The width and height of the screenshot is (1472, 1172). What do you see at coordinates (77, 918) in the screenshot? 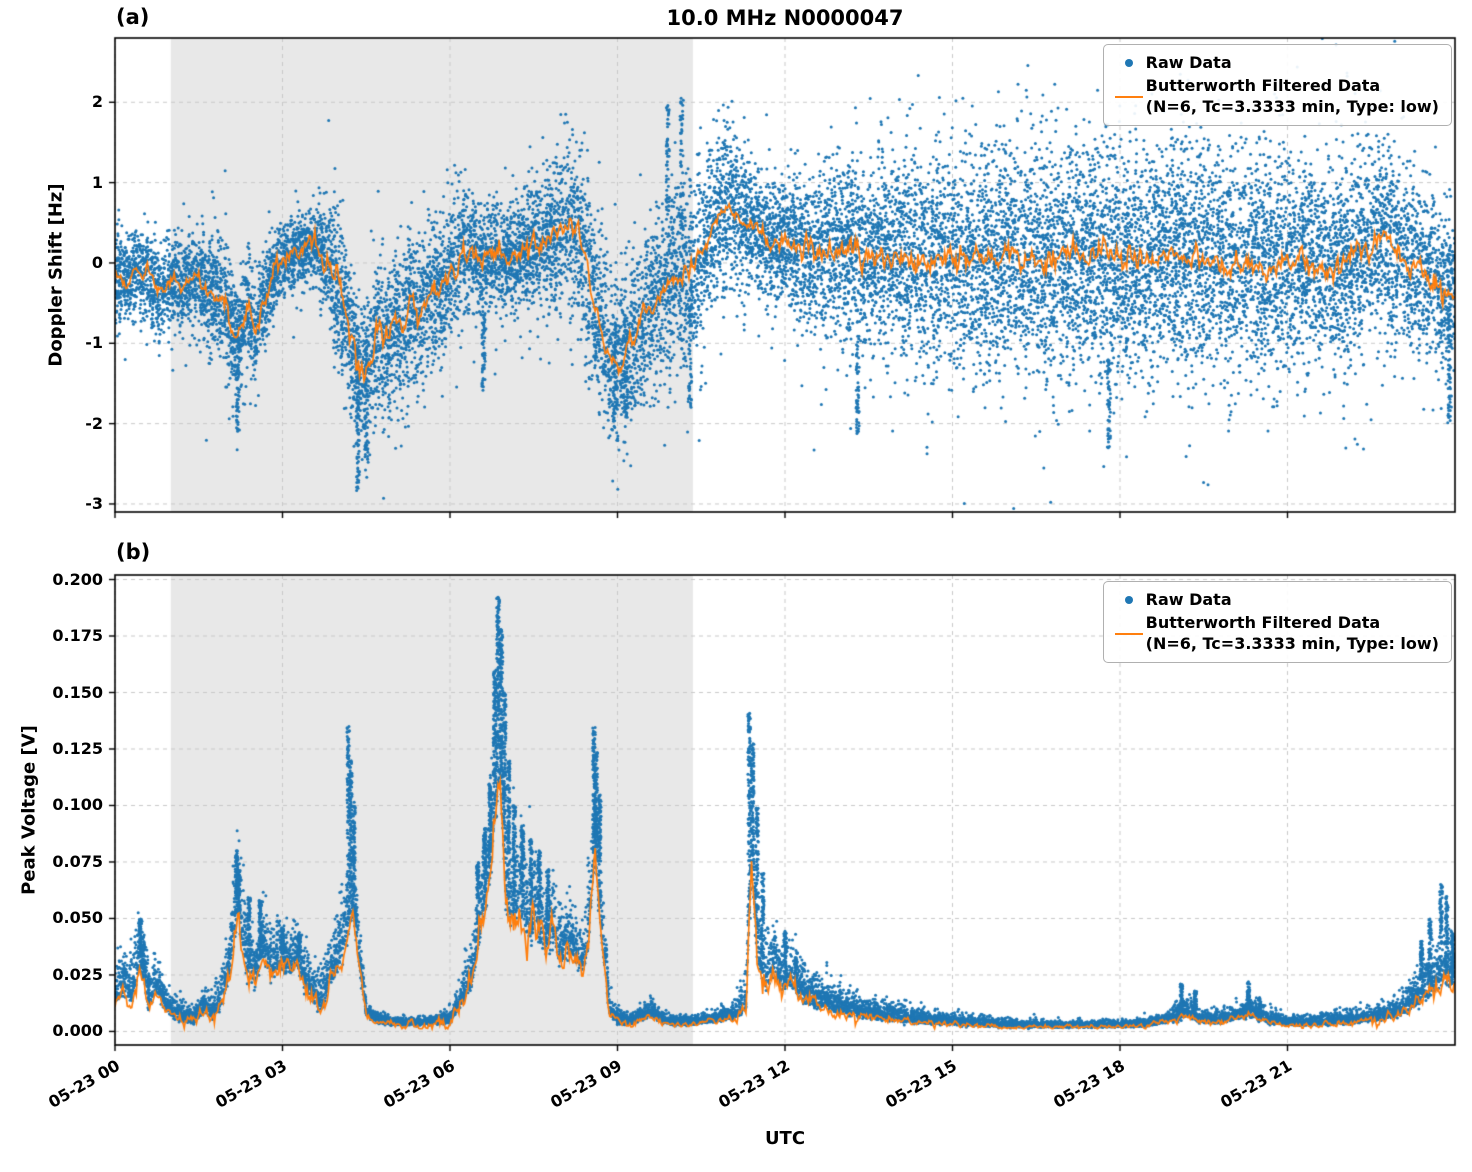
I see `y-tick-label: 0.050` at bounding box center [77, 918].